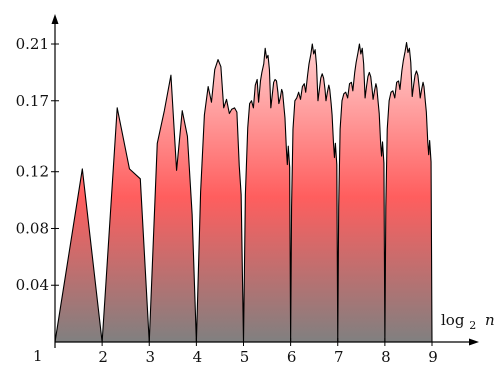  I want to click on x-tick-label: 5, so click(245, 357).